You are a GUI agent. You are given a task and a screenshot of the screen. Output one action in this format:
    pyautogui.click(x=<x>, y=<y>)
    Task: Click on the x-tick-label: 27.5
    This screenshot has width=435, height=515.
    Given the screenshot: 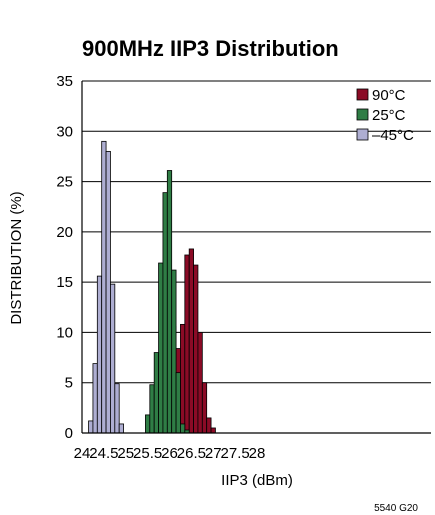 What is the action you would take?
    pyautogui.click(x=235, y=453)
    